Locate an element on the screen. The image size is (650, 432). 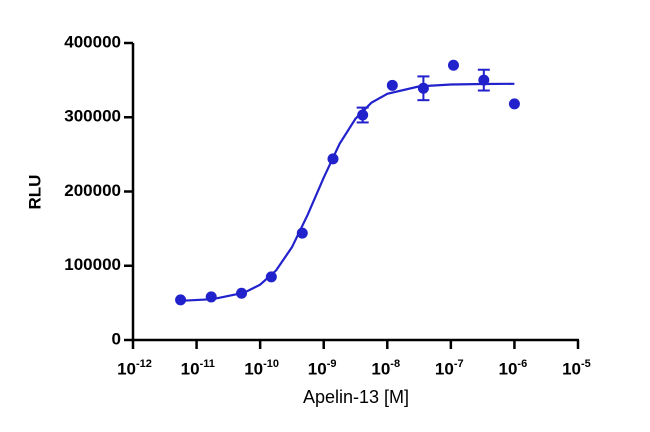
x-tick-exponent: -10 is located at coordinates (271, 364).